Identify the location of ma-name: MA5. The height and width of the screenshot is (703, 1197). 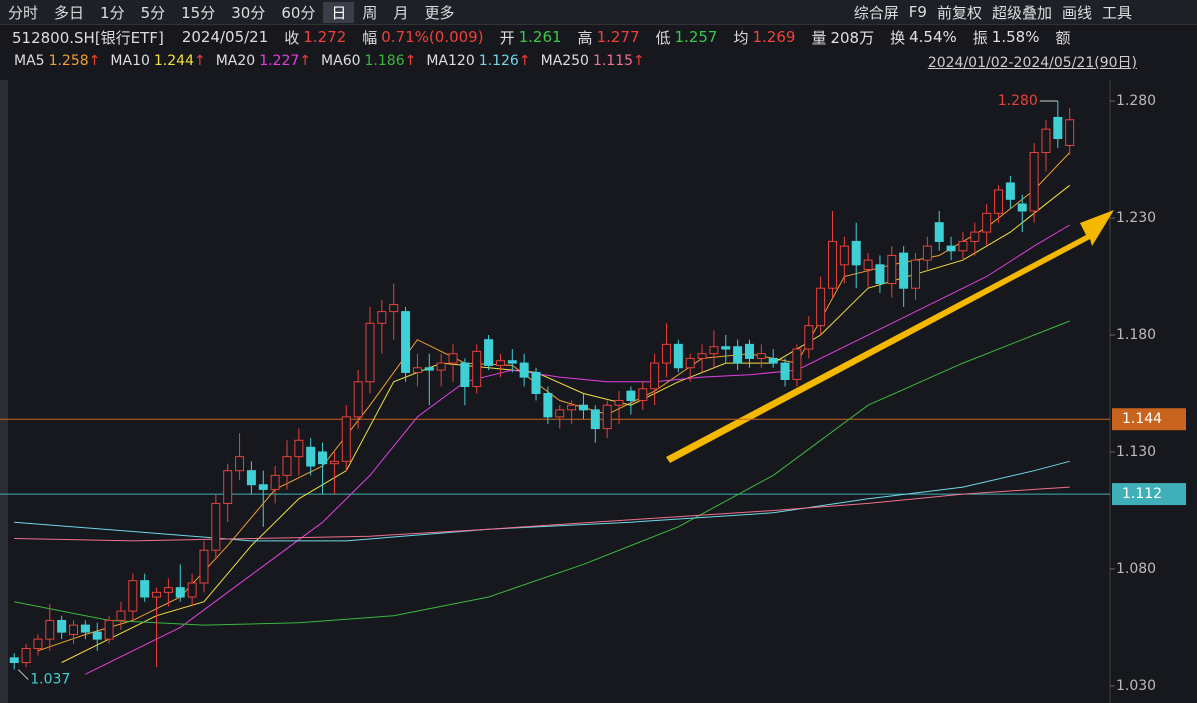
(29, 61).